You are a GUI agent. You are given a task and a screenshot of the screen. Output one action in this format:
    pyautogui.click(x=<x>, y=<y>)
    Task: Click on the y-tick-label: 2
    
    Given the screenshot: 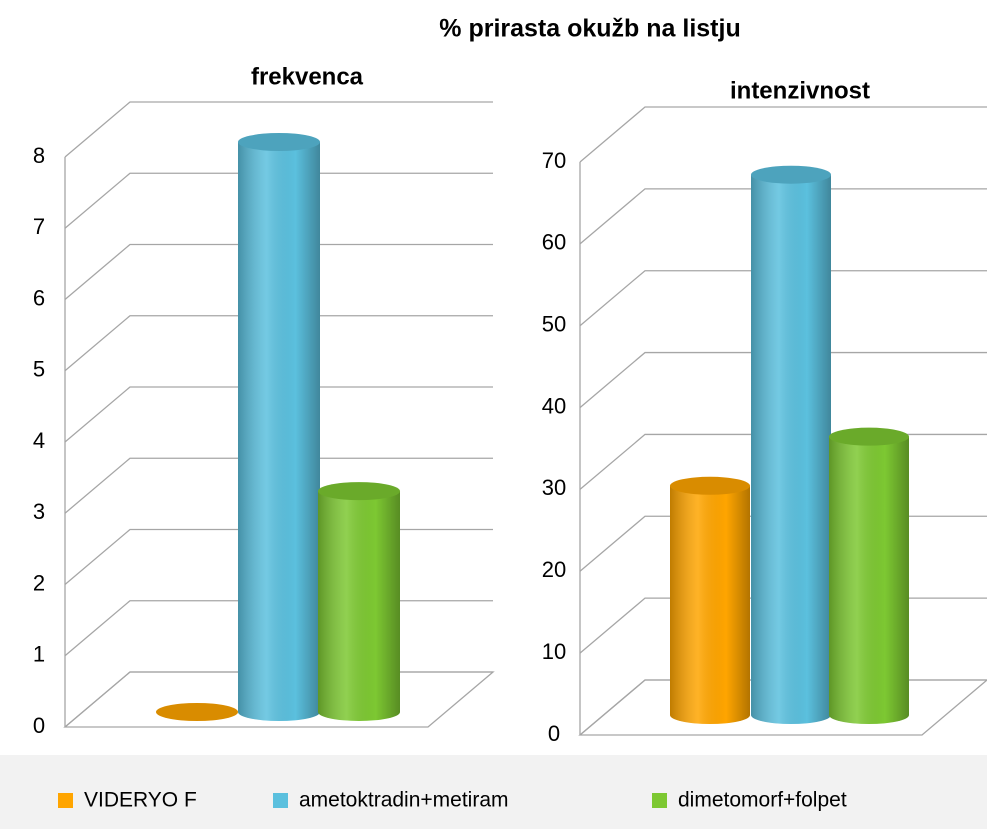 What is the action you would take?
    pyautogui.click(x=39, y=582)
    